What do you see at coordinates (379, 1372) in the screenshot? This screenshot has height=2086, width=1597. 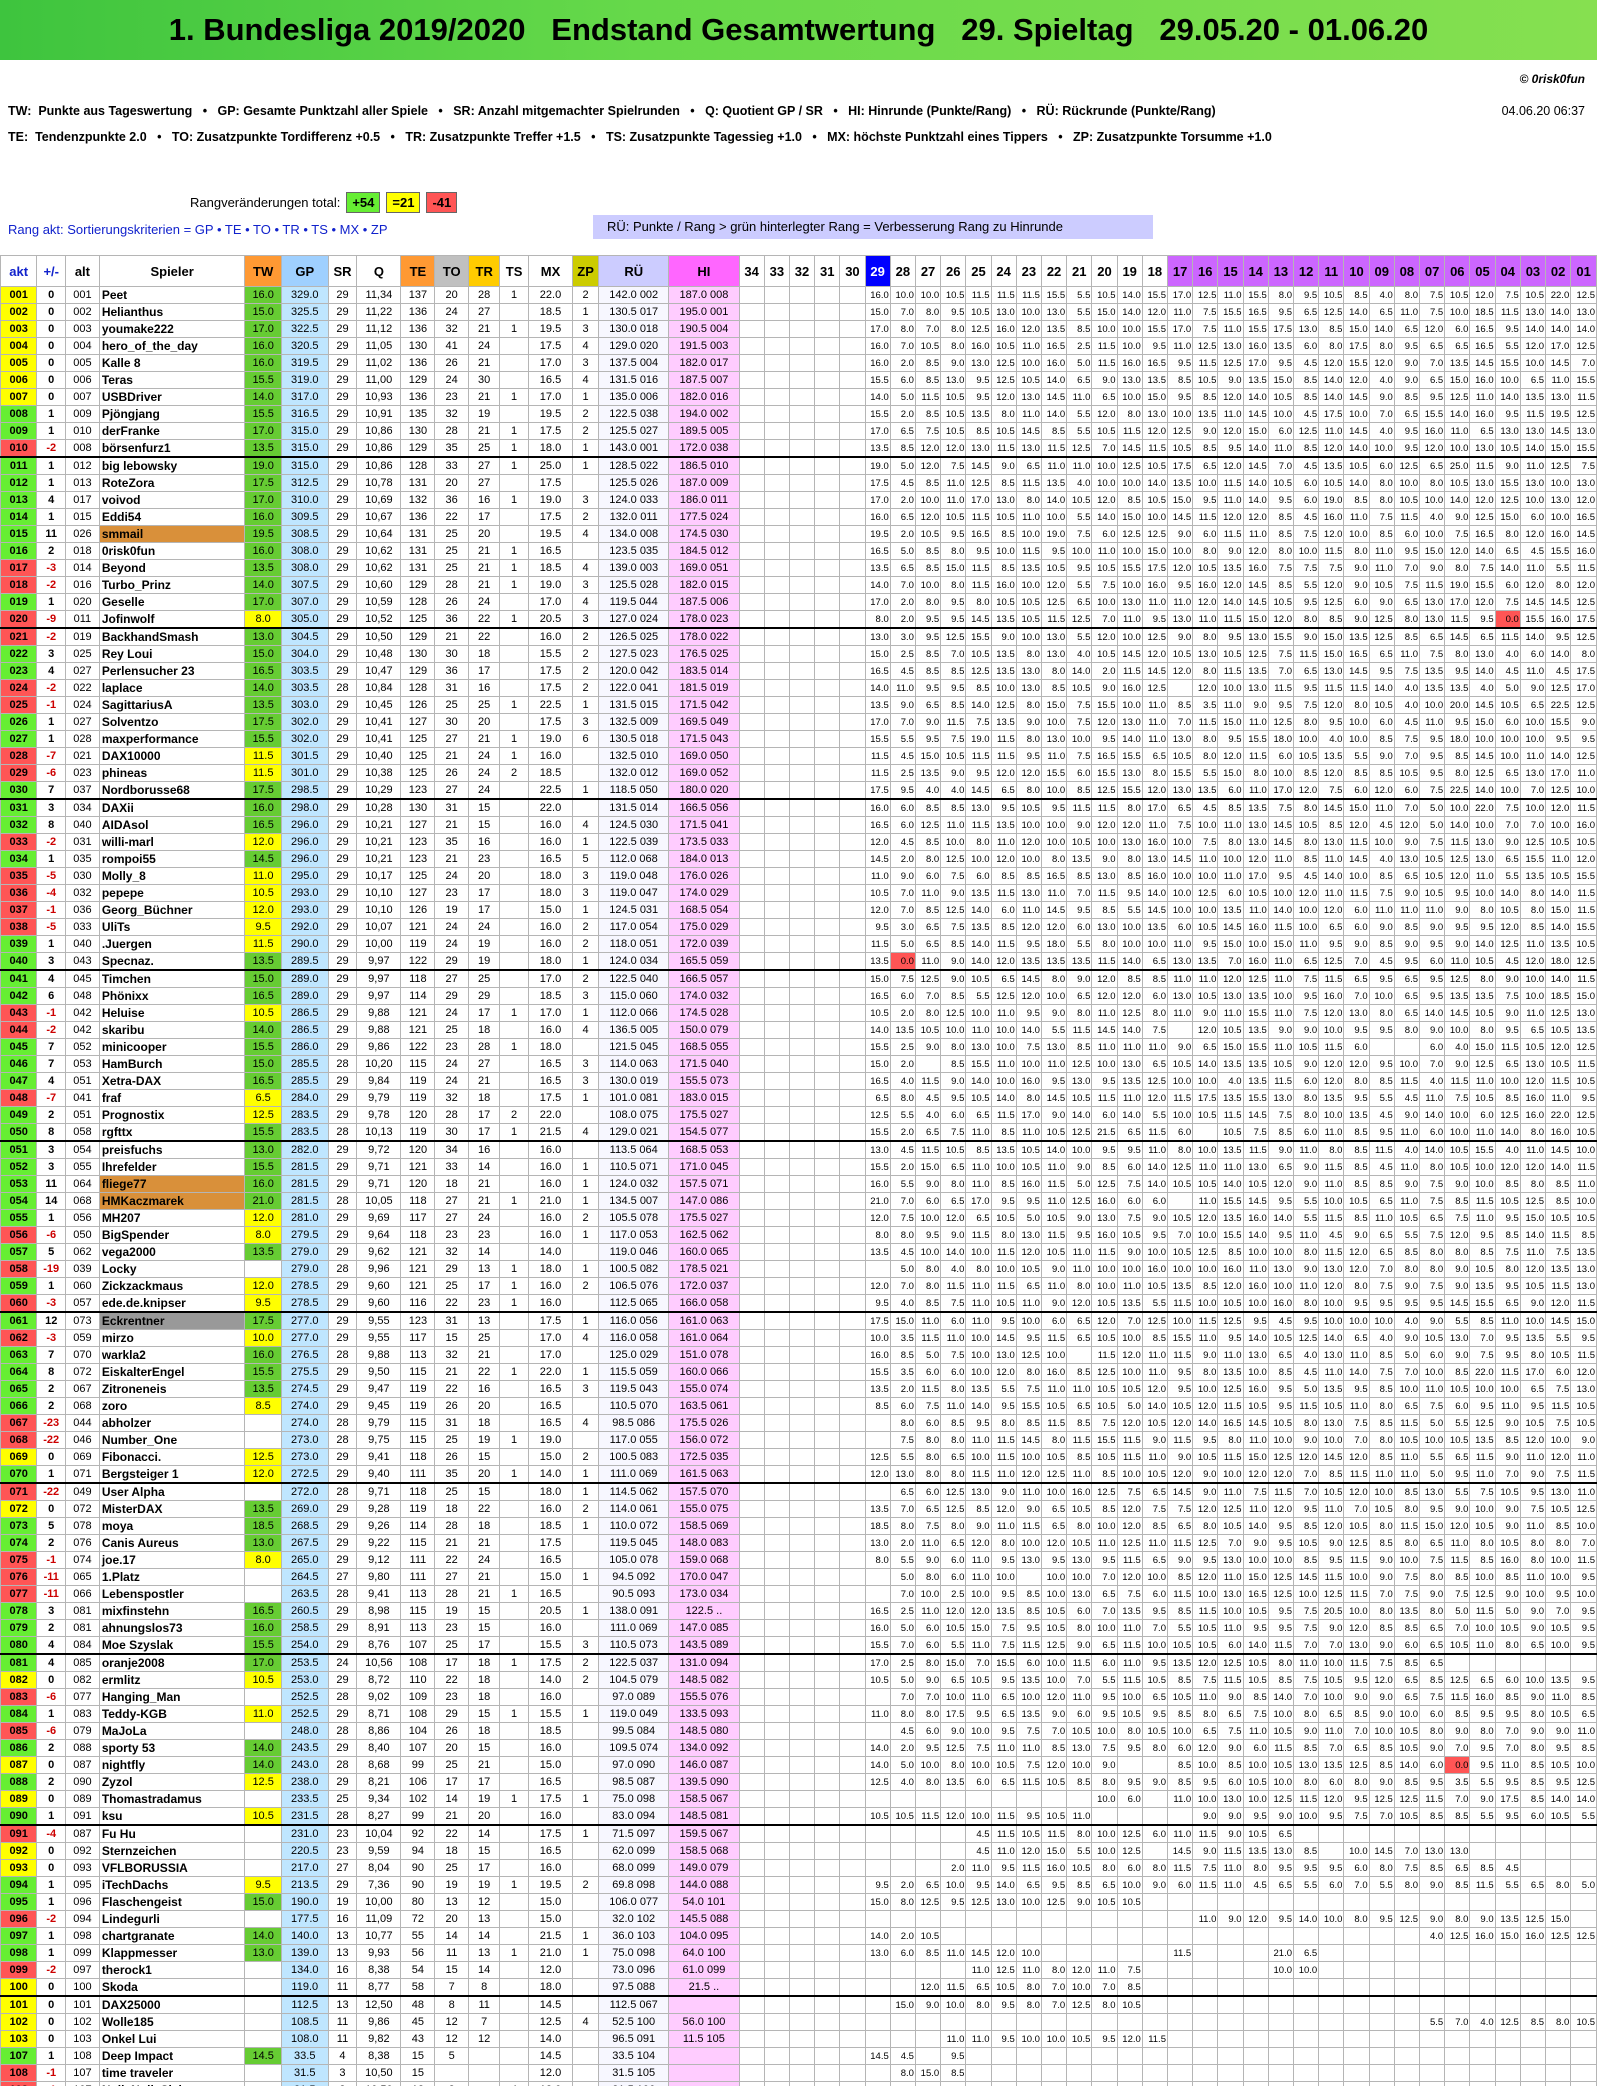 I see `cell-q: 9,50` at bounding box center [379, 1372].